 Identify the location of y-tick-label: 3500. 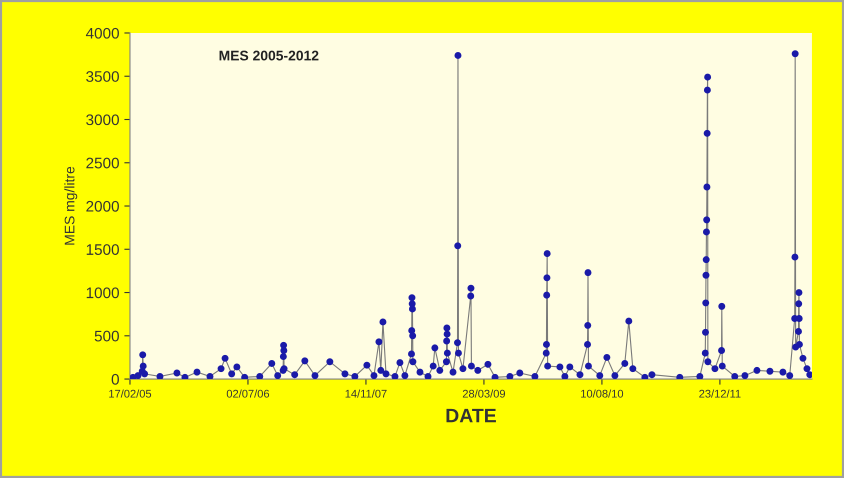
(102, 76).